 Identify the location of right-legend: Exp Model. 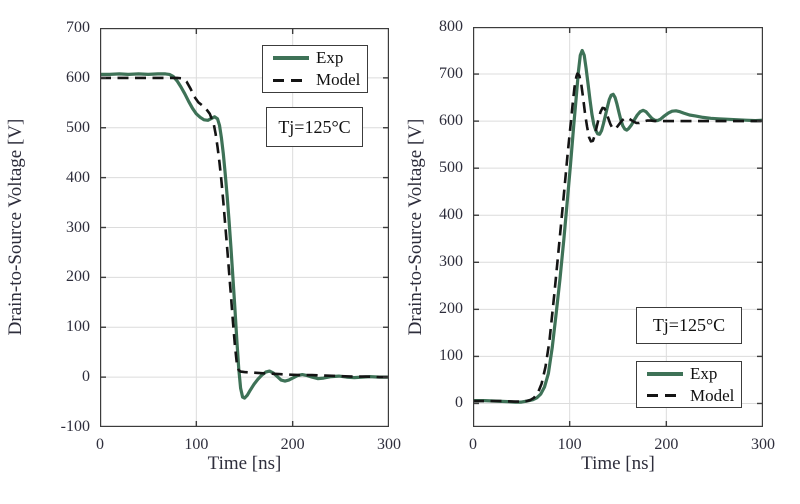
(689, 384).